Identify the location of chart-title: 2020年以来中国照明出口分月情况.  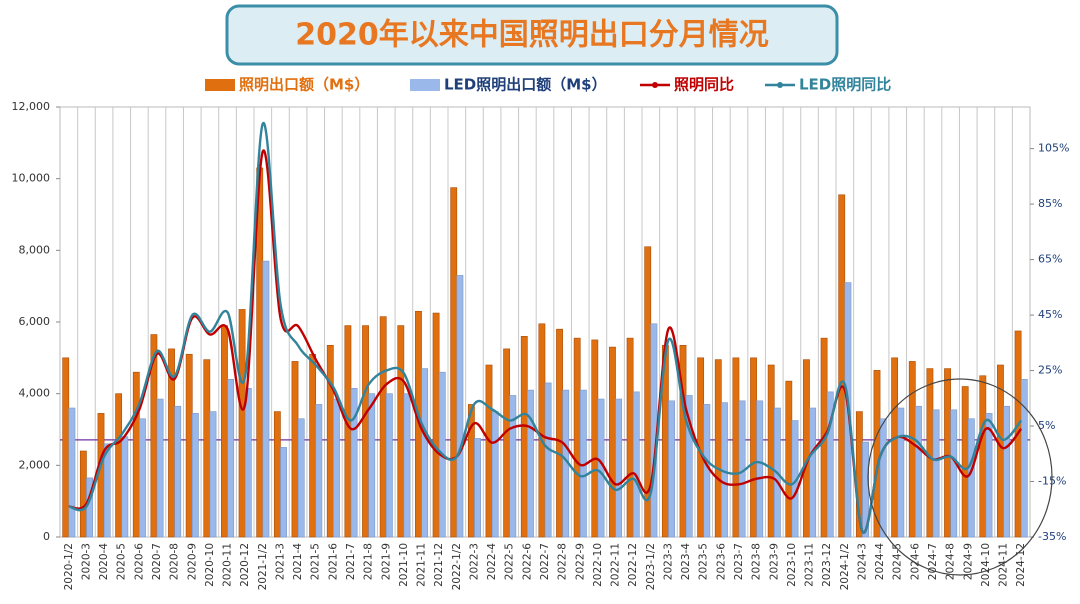
(532, 35).